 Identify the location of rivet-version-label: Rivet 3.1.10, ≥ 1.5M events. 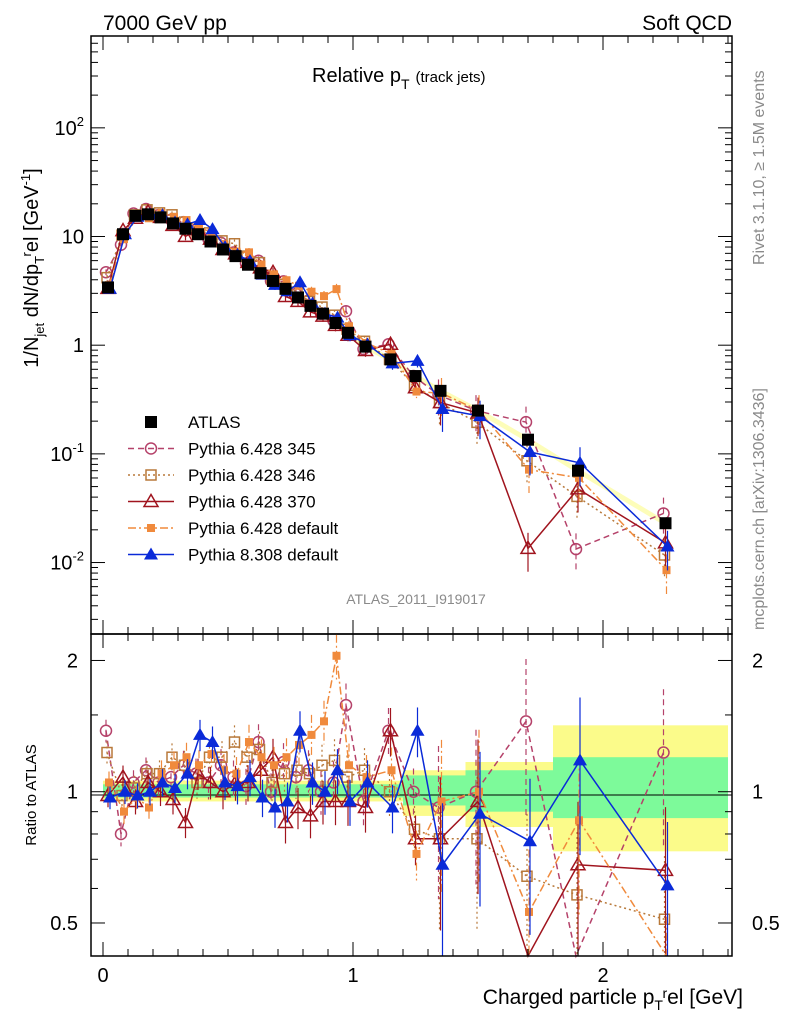
(759, 167).